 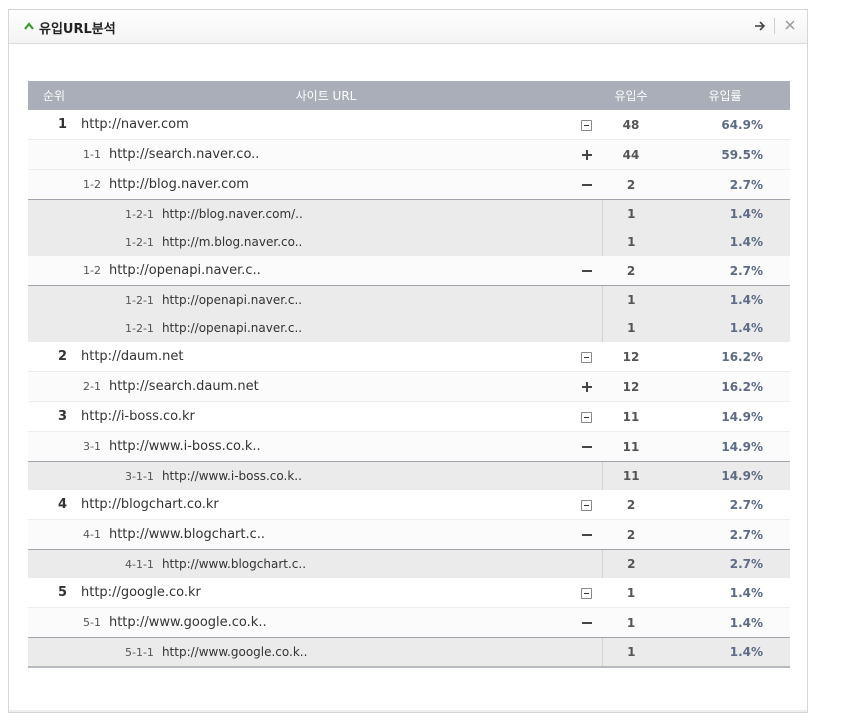 I want to click on url-link: http://search.daum.net, so click(x=183, y=386).